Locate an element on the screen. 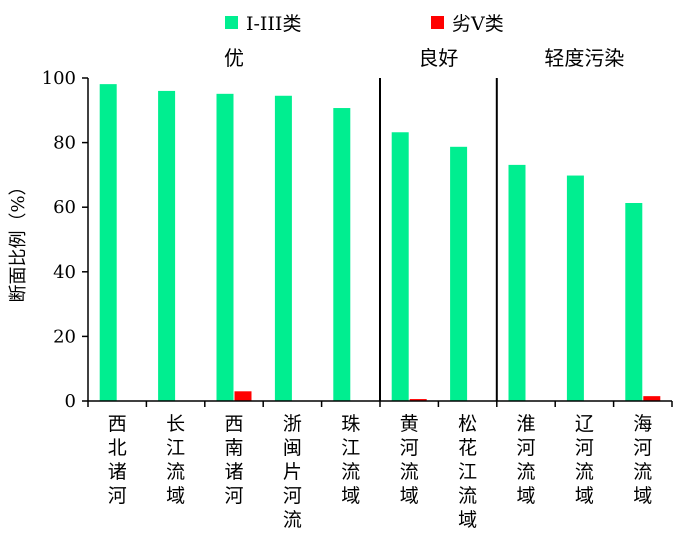 This screenshot has height=540, width=690. y-axis-title: 断面比例（%） is located at coordinates (18, 239).